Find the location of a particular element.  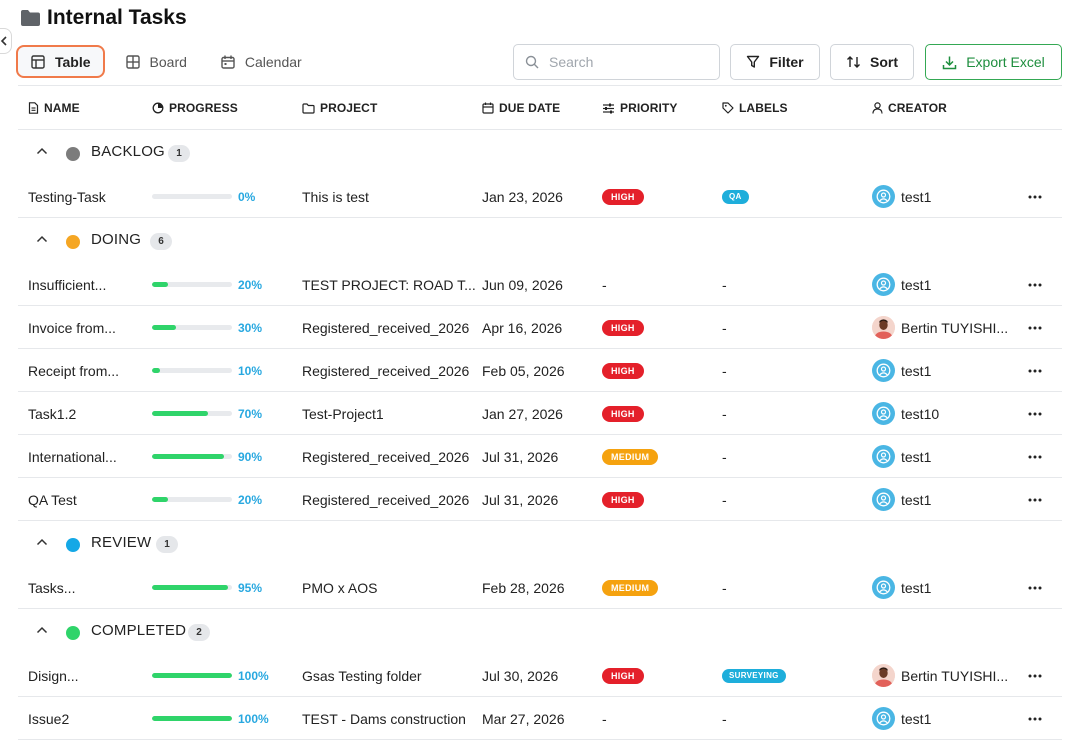

page-title: Internal Tasks is located at coordinates (117, 17).